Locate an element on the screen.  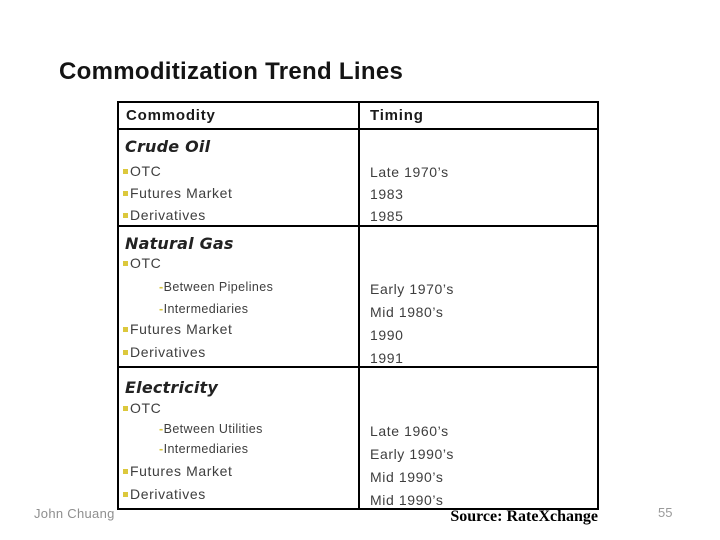
timing-value: 1985 is located at coordinates (387, 216).